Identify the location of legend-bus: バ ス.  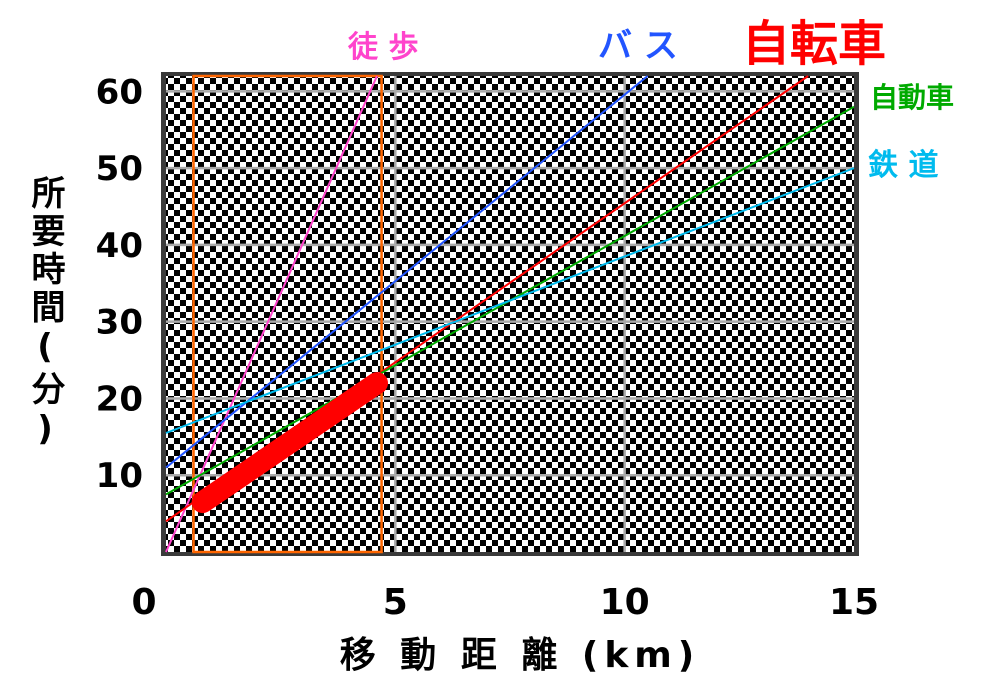
(638, 46).